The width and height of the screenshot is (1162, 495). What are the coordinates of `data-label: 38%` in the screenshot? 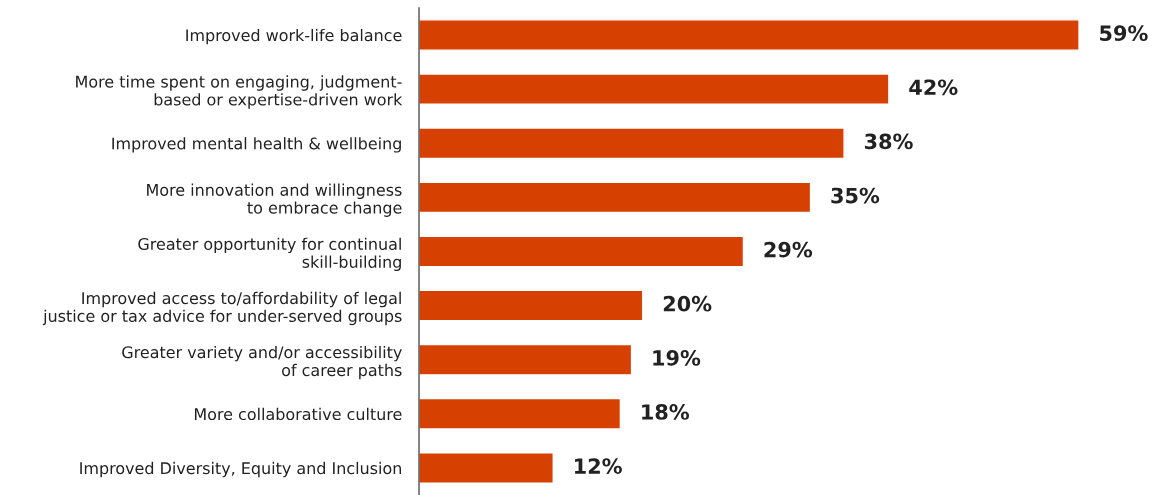 It's located at (888, 141).